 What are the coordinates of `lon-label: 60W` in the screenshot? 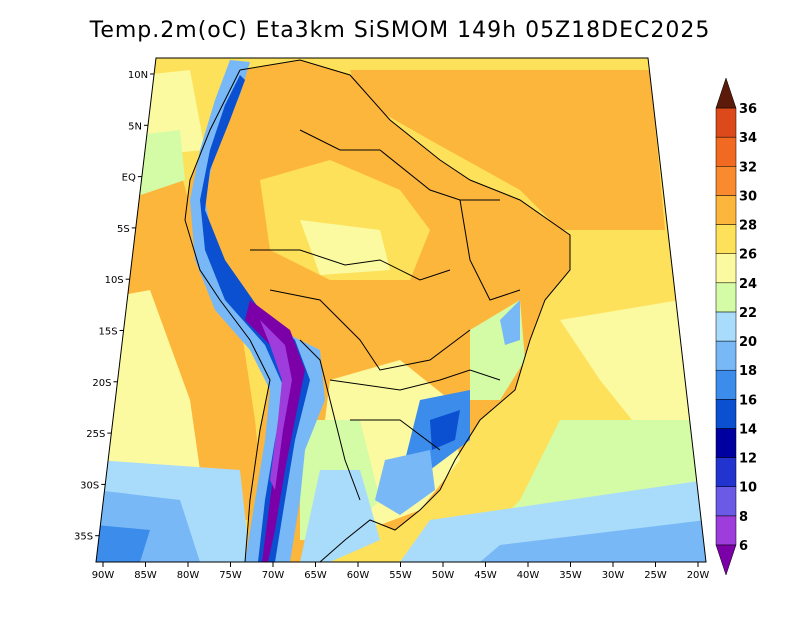 It's located at (358, 575).